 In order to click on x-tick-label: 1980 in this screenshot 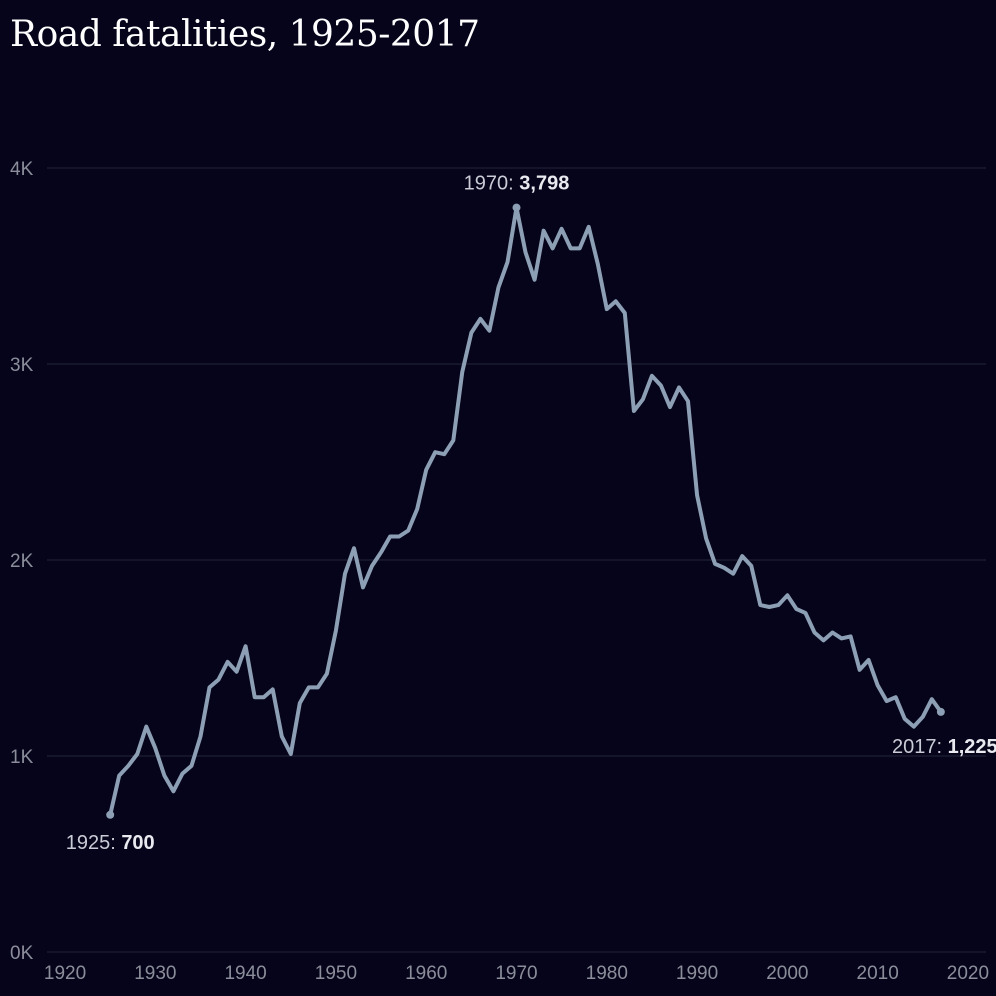, I will do `click(607, 973)`.